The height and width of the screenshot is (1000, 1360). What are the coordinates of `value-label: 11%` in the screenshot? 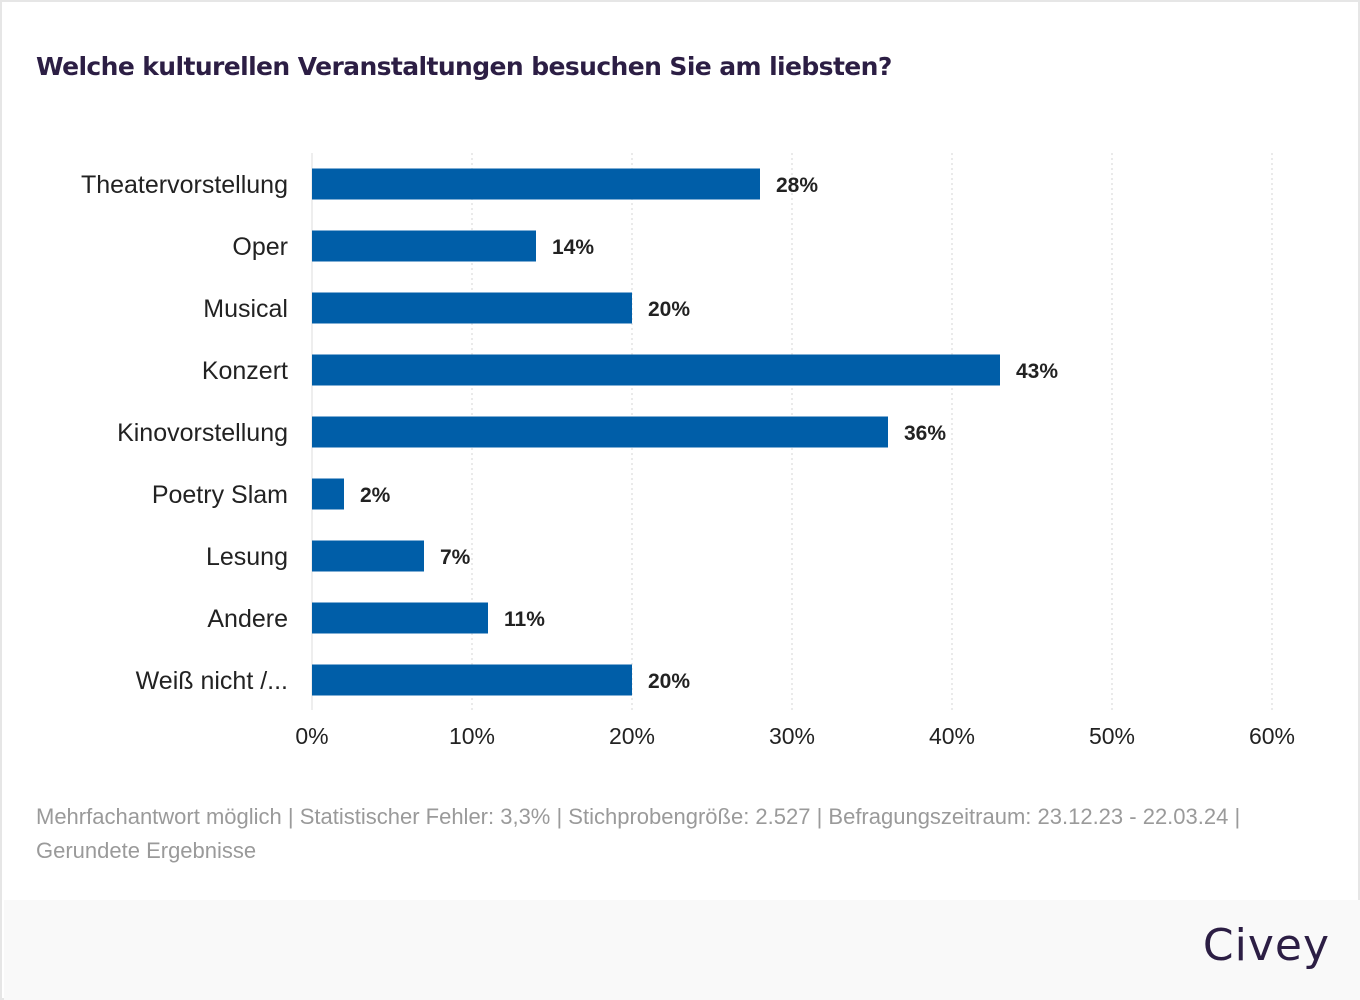 It's located at (524, 619).